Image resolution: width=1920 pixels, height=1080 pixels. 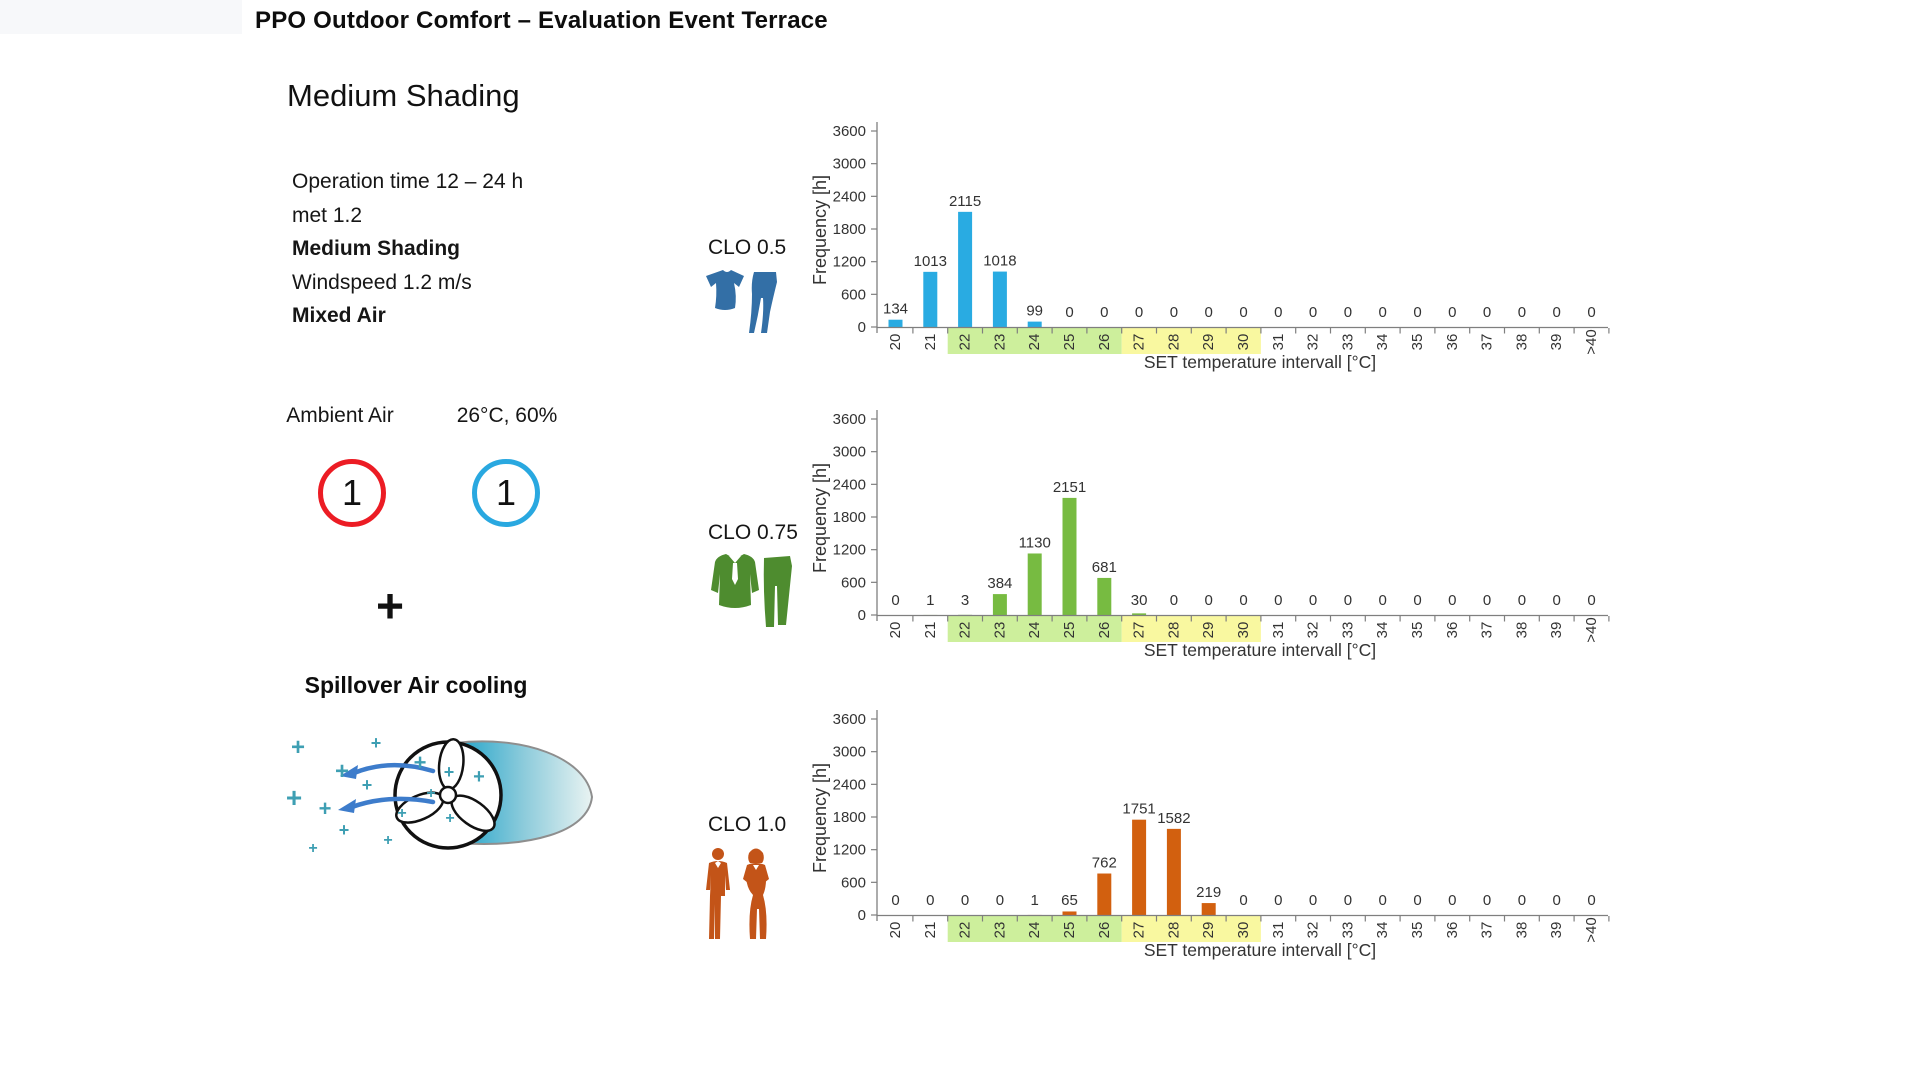 What do you see at coordinates (416, 685) in the screenshot?
I see `spillover-title: Spillover Air cooling` at bounding box center [416, 685].